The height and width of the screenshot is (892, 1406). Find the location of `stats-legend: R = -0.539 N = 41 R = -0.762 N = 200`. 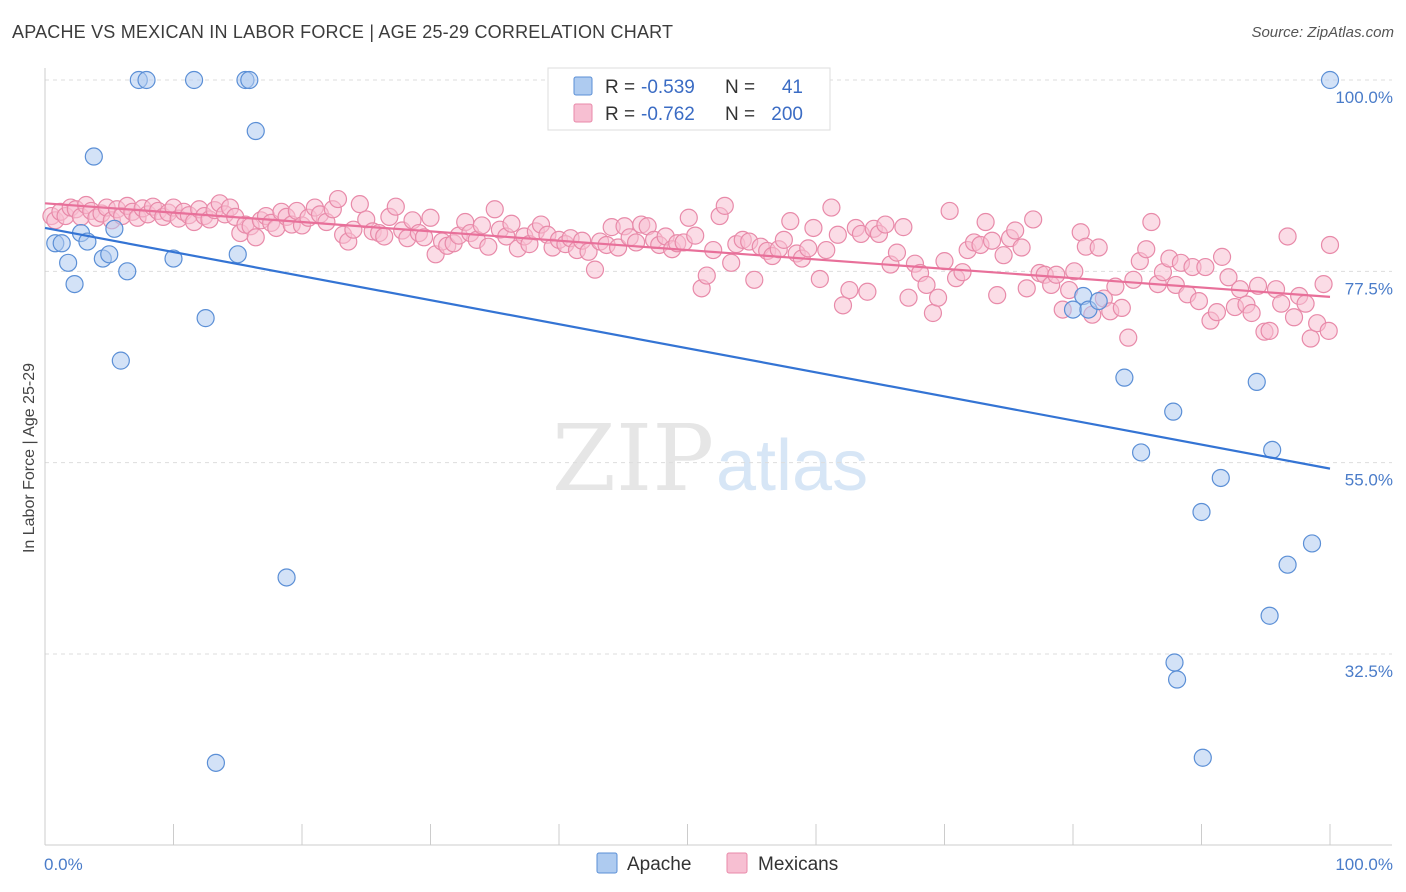

stats-legend: R = -0.539 N = 41 R = -0.762 N = 200 is located at coordinates (689, 99).